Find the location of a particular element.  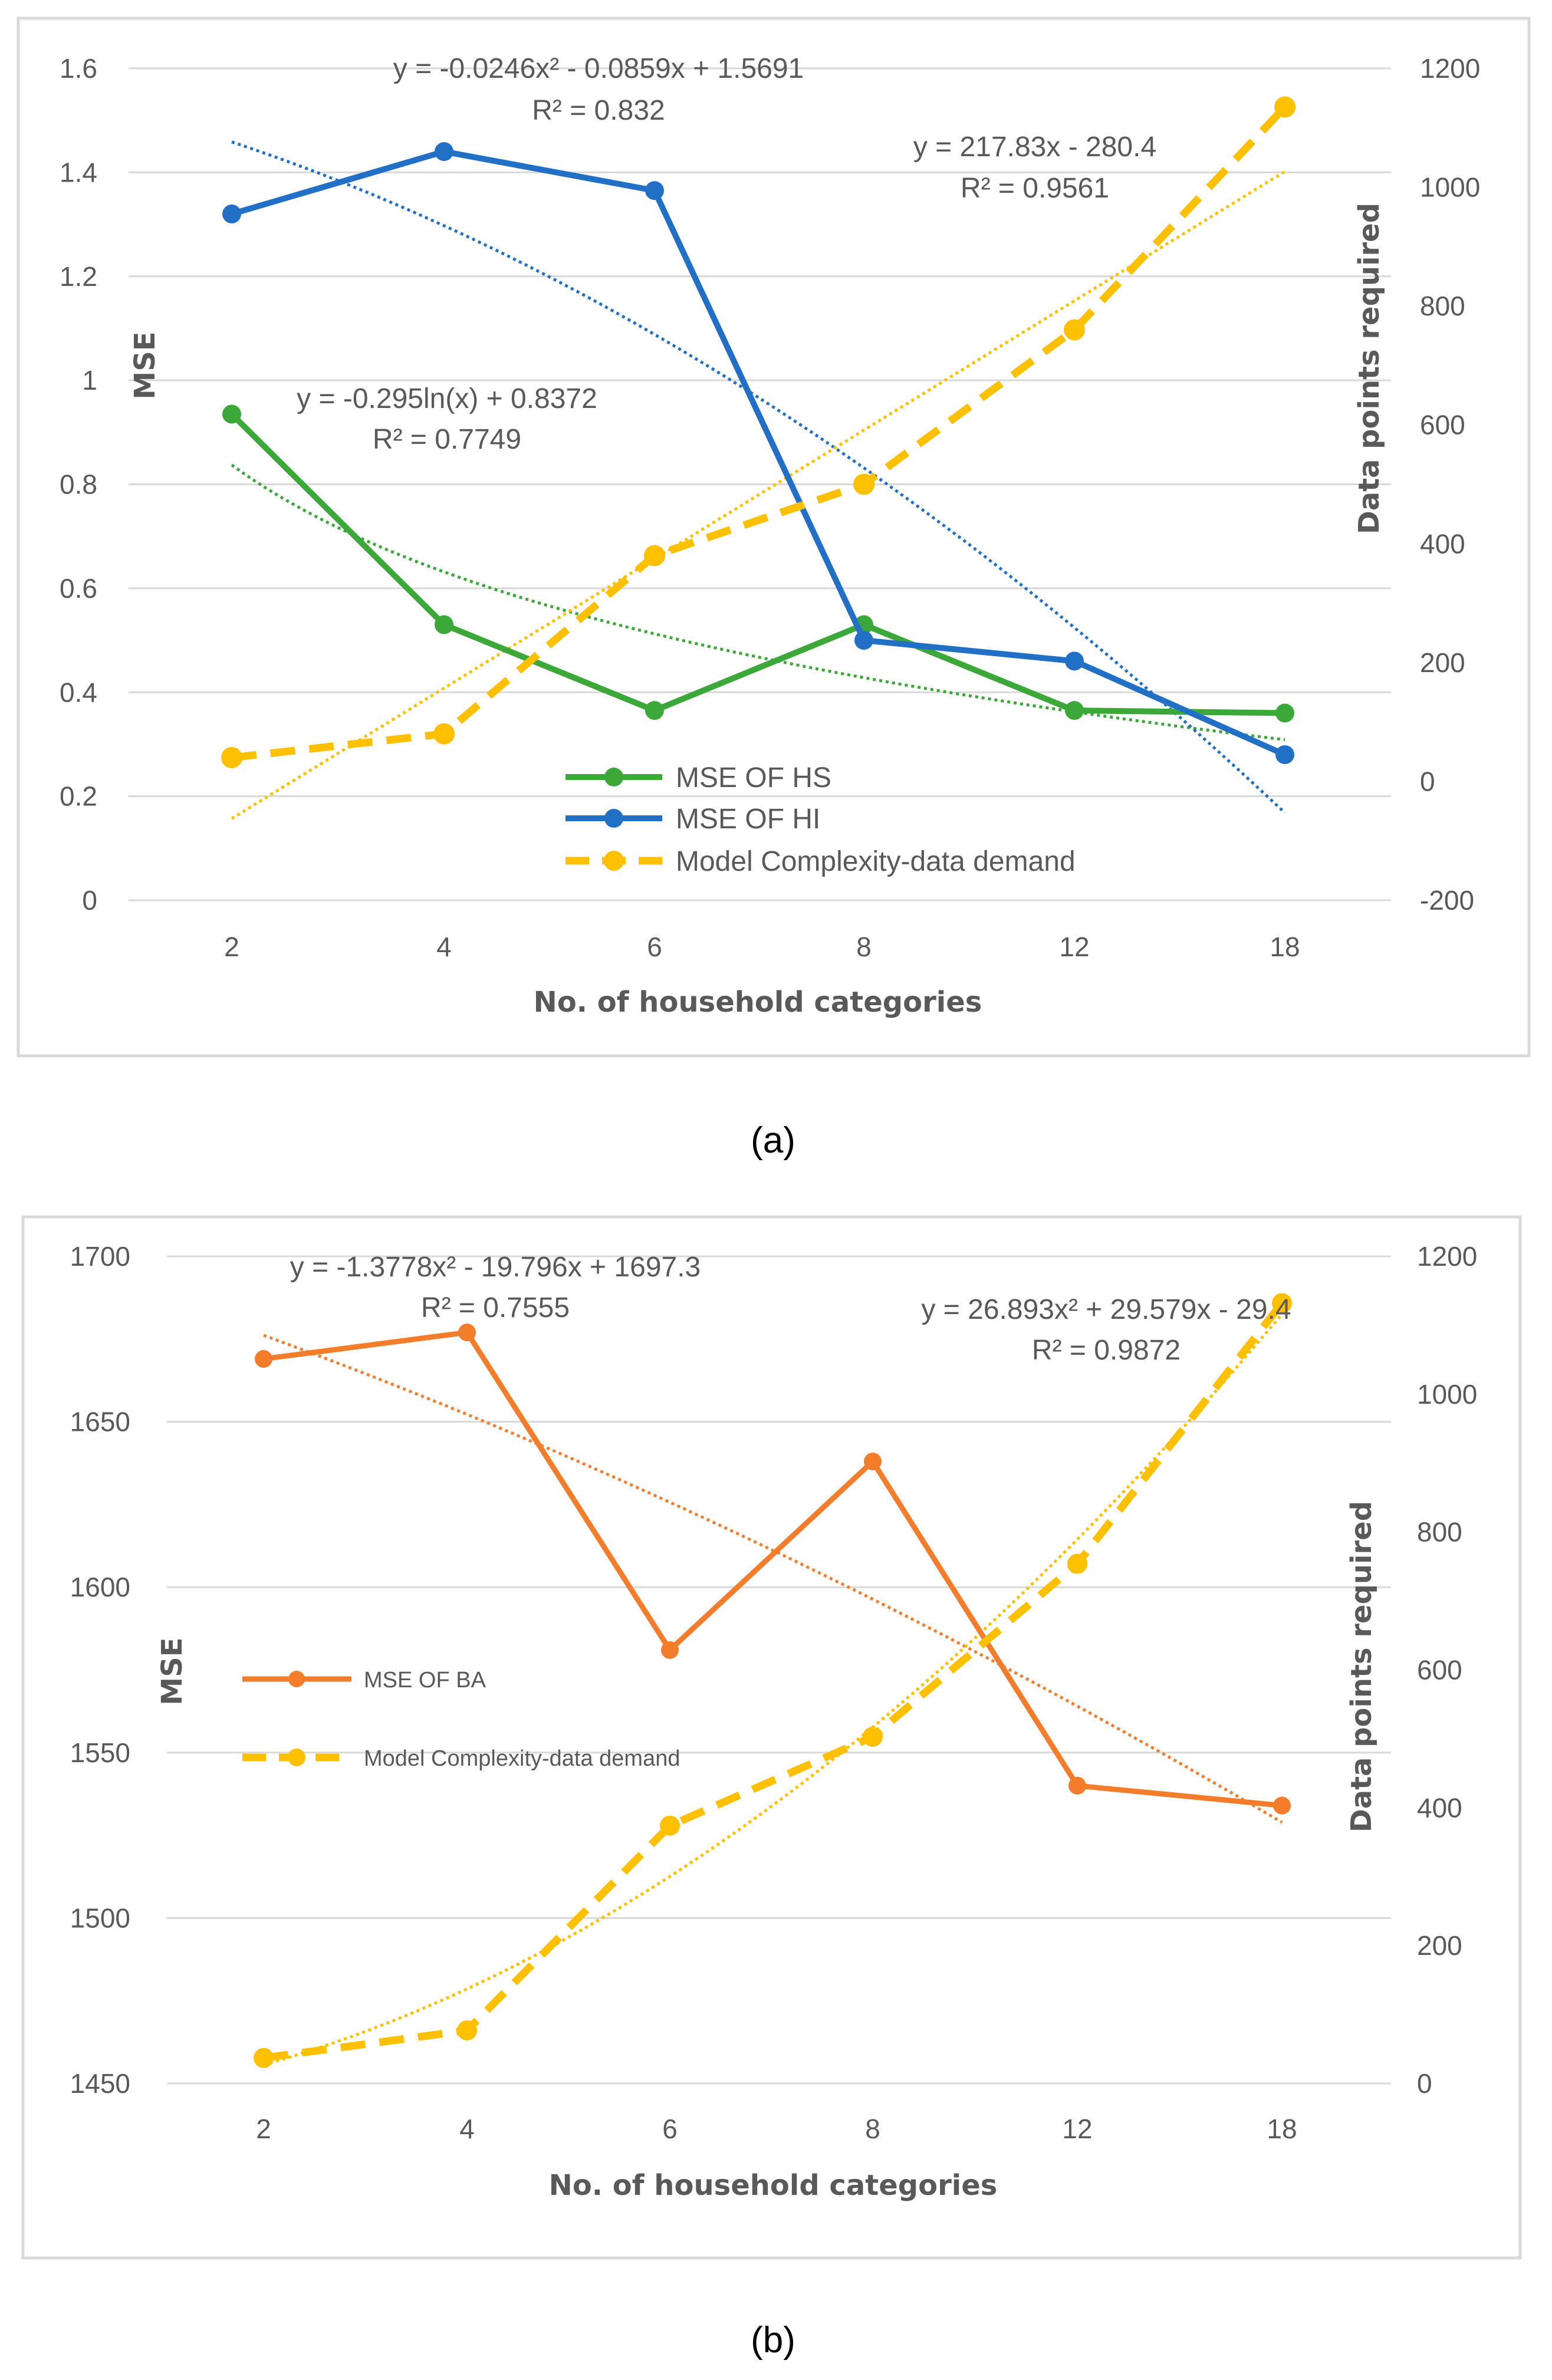

panel-label-b: (b) is located at coordinates (773, 2340).